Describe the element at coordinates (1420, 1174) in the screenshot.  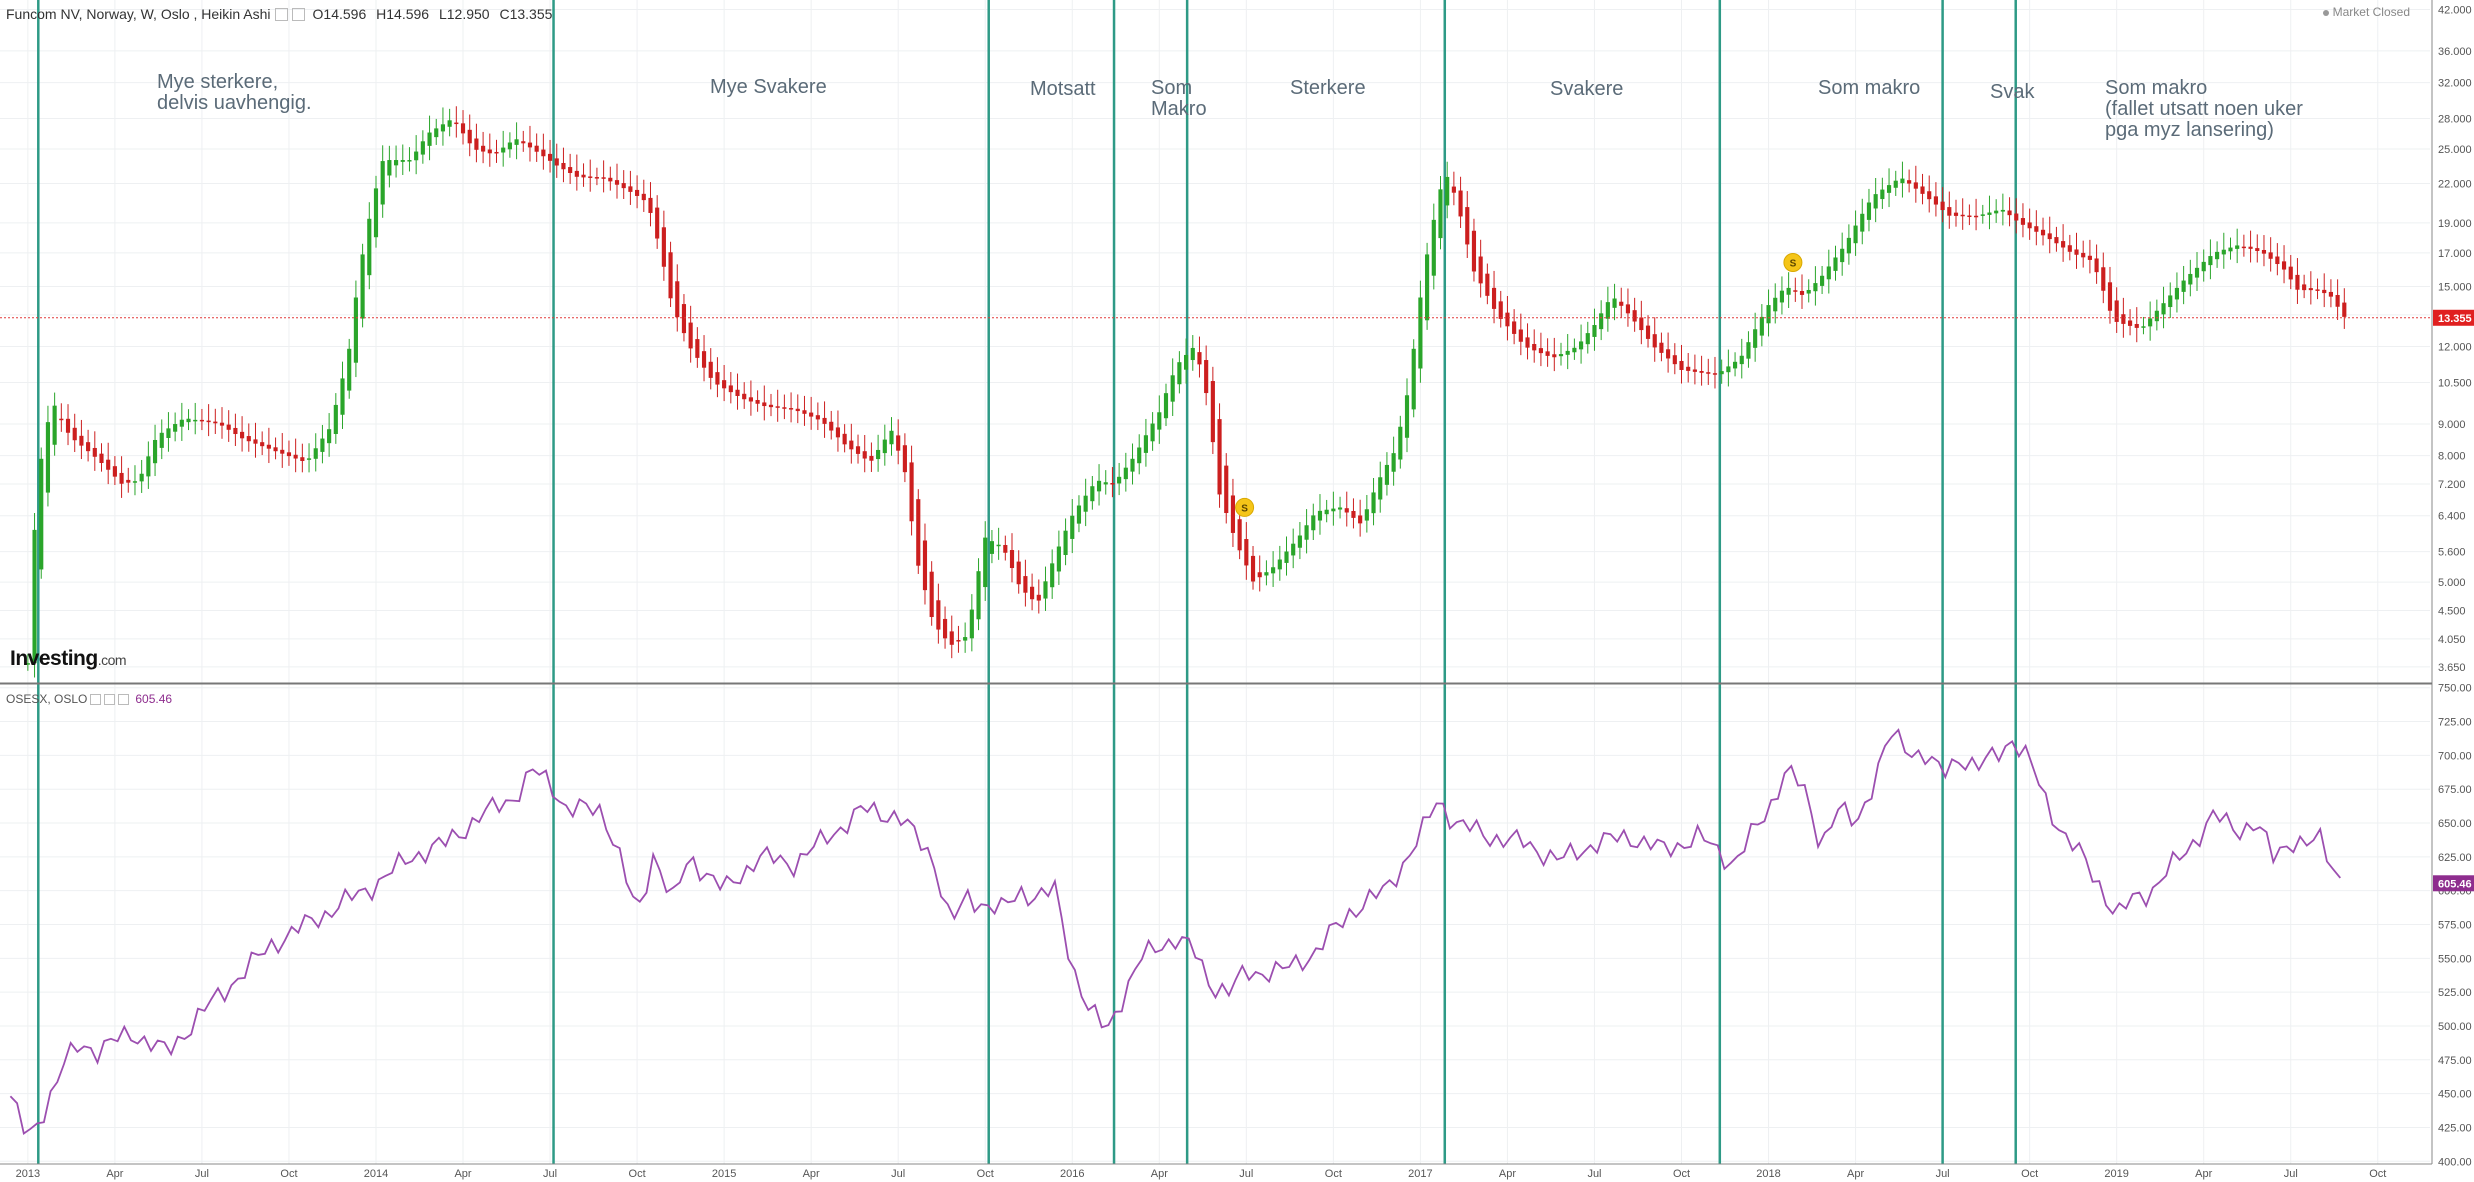
I see `time-tick-label: 2017` at that location.